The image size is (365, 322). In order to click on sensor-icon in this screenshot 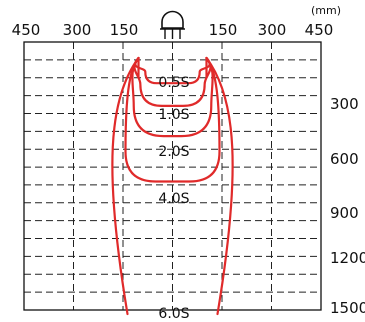, I will do `click(172, 24)`.